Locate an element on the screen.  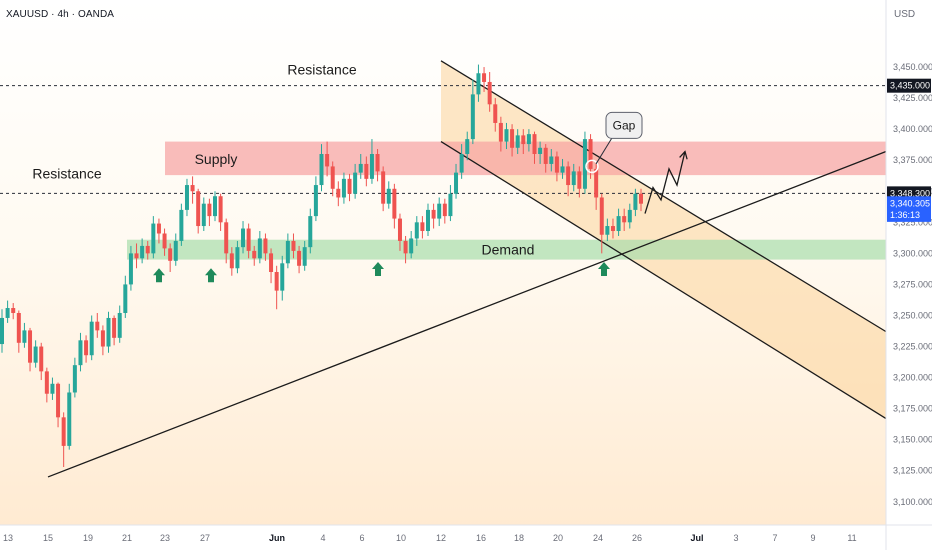
time-tick-label: 16 is located at coordinates (481, 538).